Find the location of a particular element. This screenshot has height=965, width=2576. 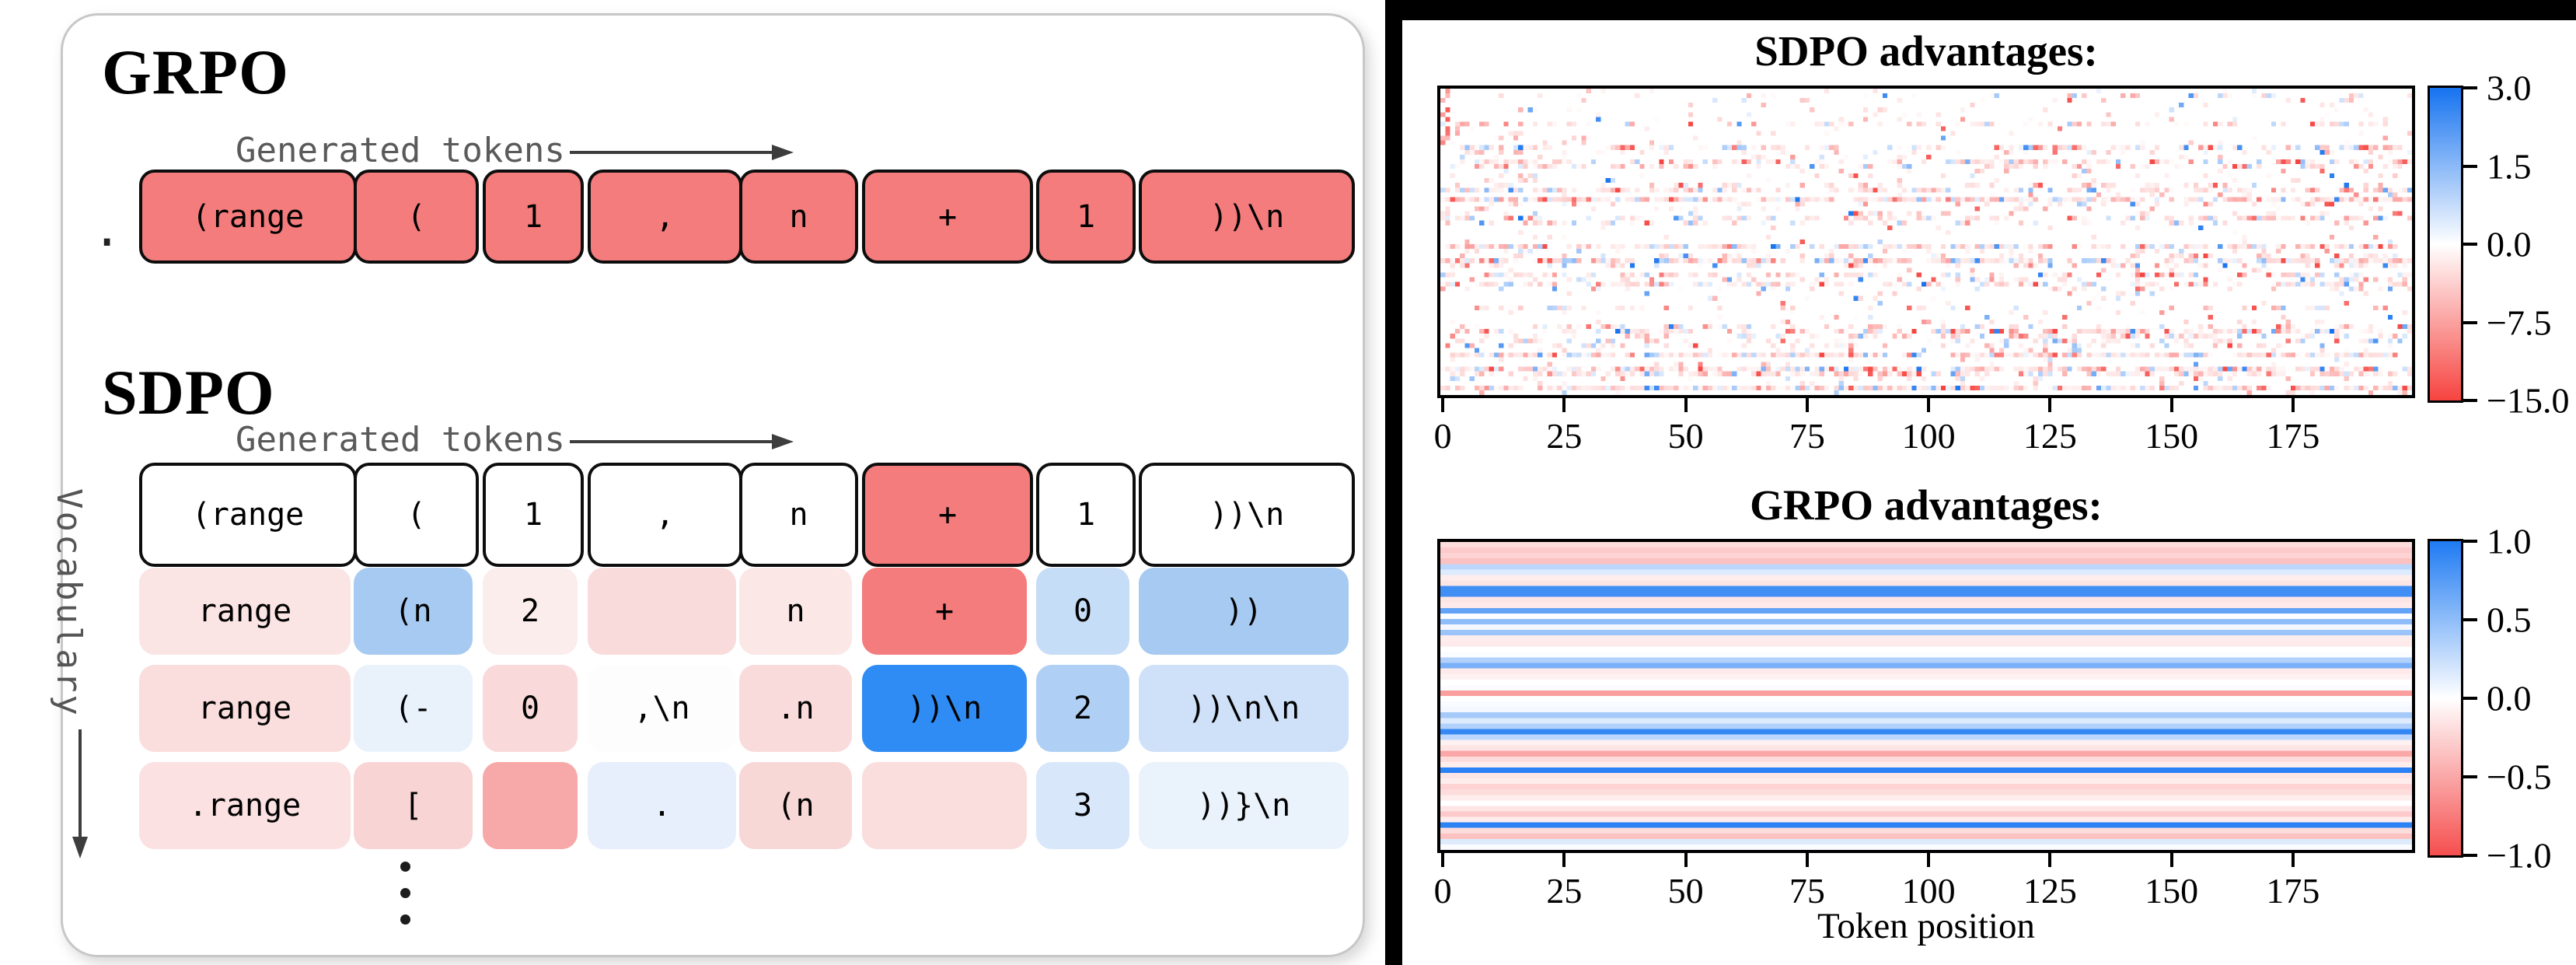

sdpo-vocab-cell: ))\n is located at coordinates (945, 708).